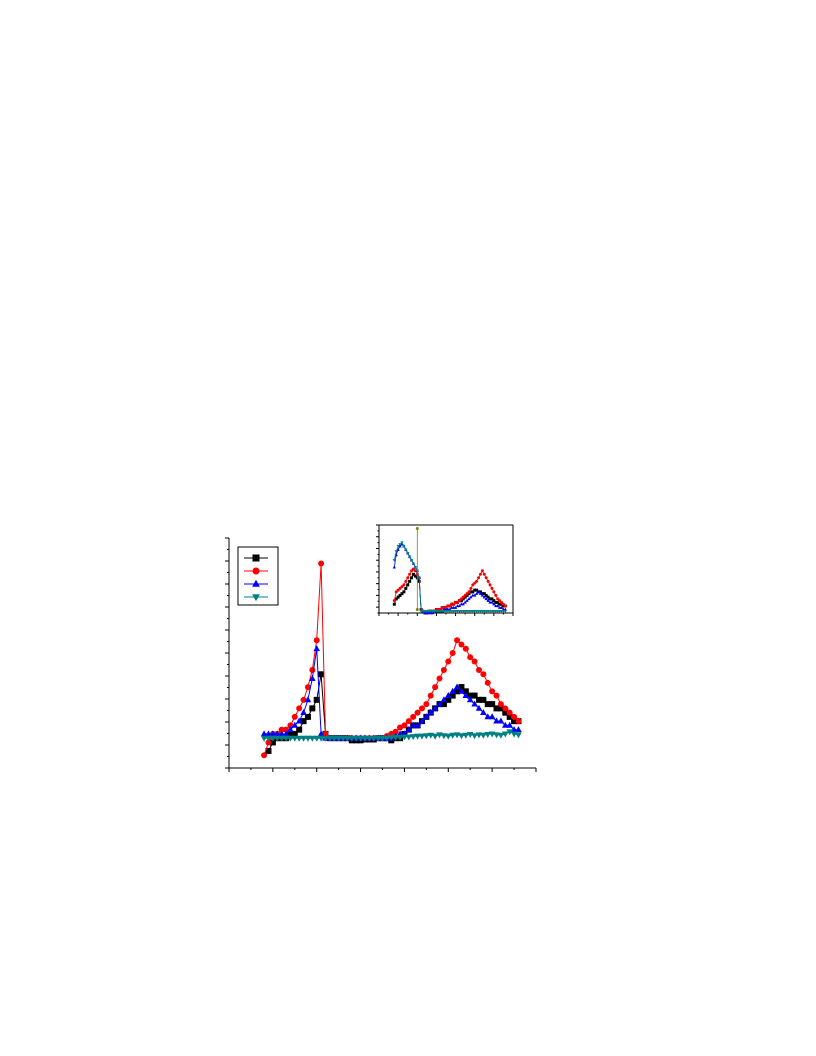  I want to click on legend, so click(258, 576).